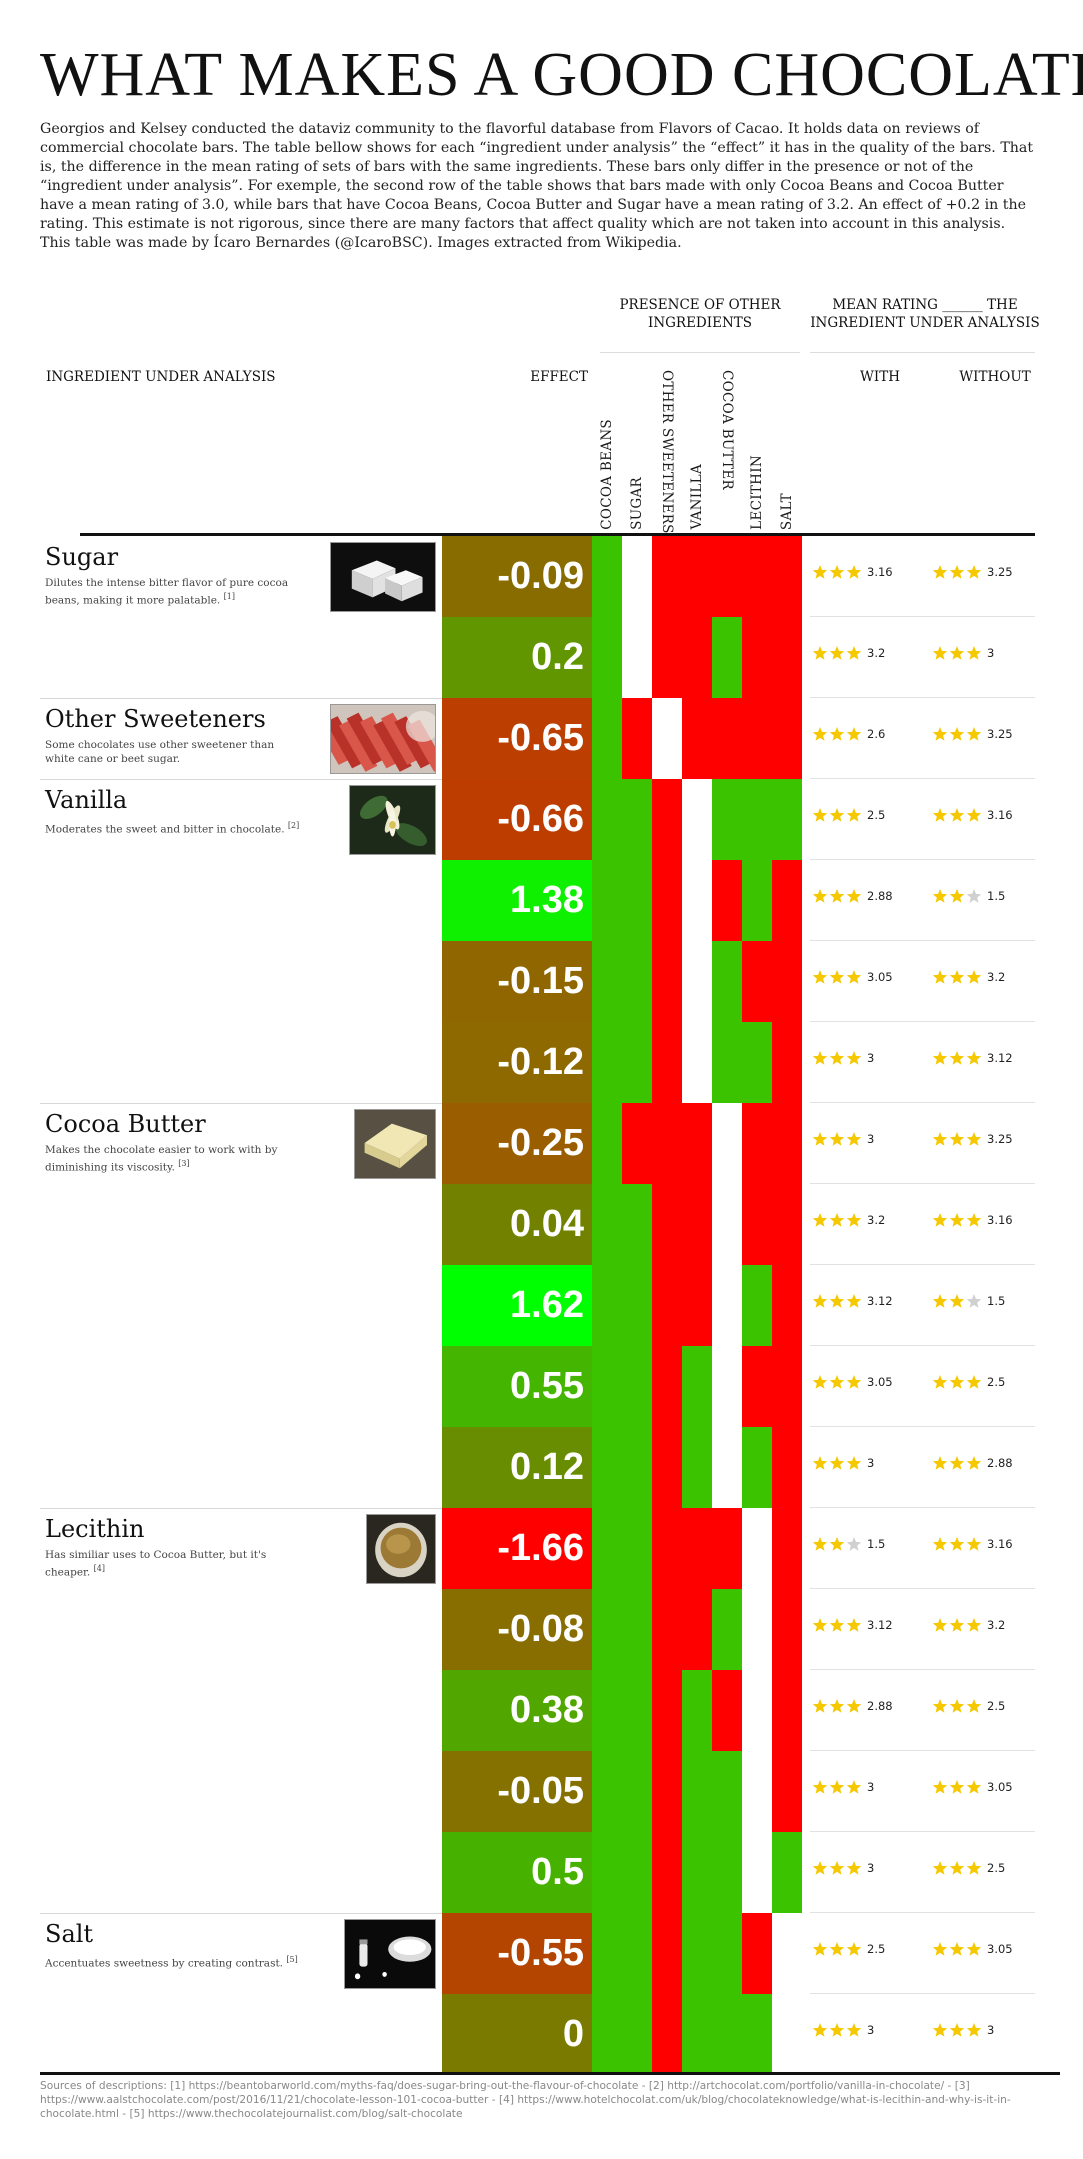  Describe the element at coordinates (293, 825) in the screenshot. I see `footnote-ref: [2]` at that location.